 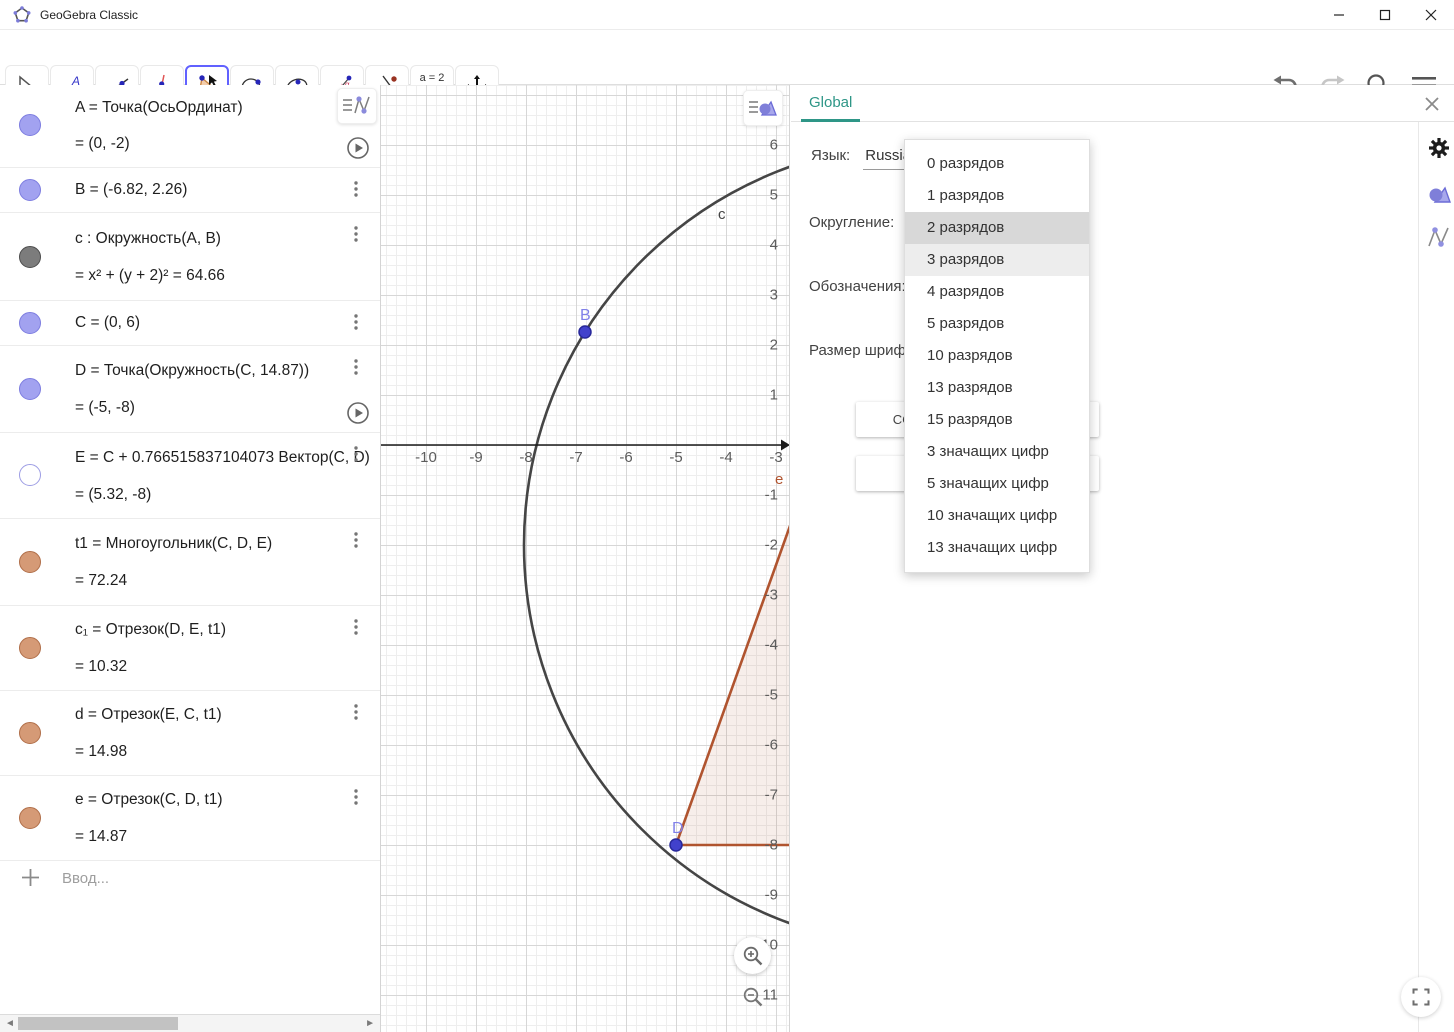 What do you see at coordinates (585, 315) in the screenshot?
I see `point-label-B: B` at bounding box center [585, 315].